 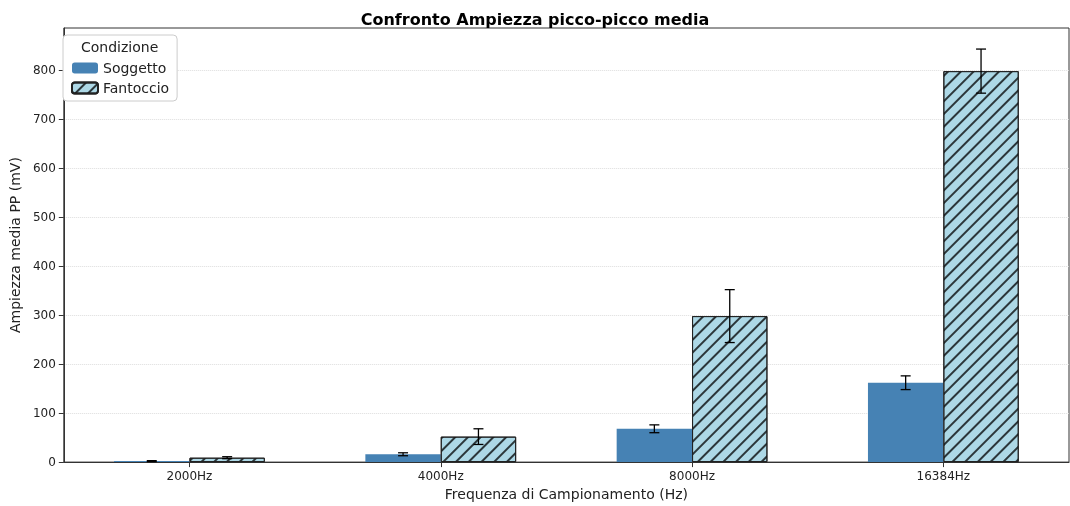 What do you see at coordinates (535, 19) in the screenshot?
I see `chart-title: Confronto Ampiezza picco-picco media` at bounding box center [535, 19].